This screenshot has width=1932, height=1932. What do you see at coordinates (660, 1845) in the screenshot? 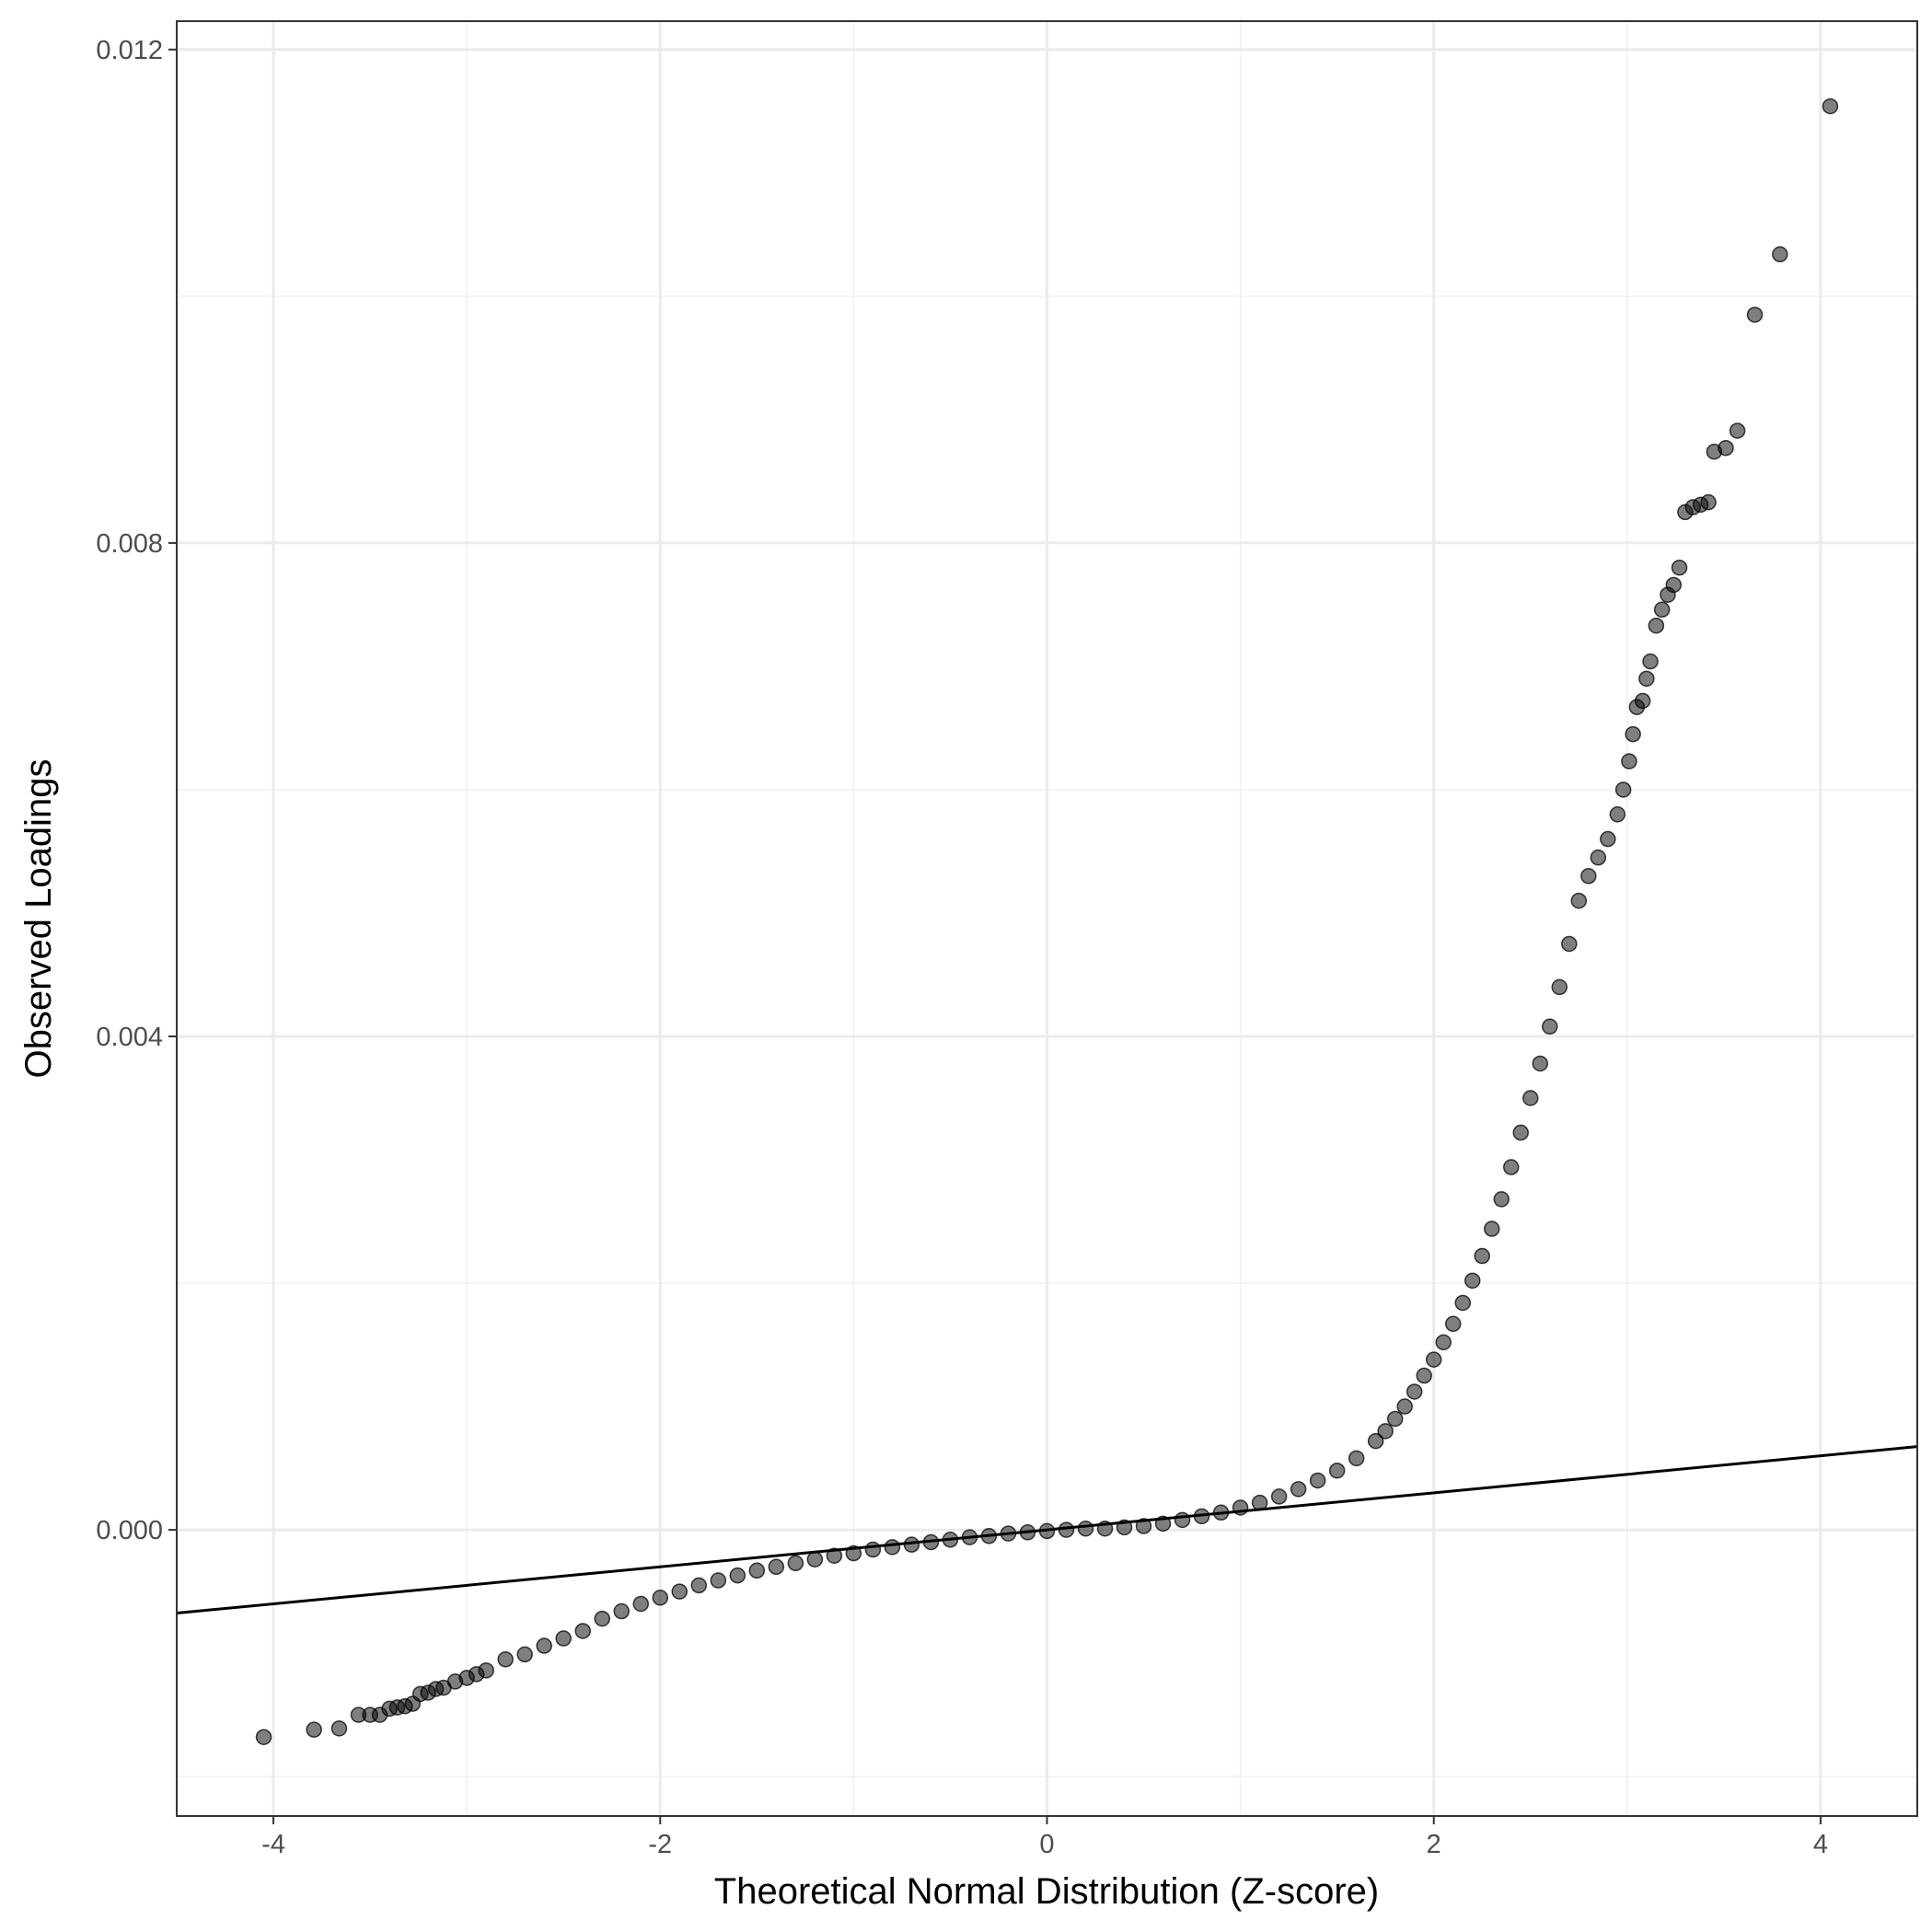
I see `x-tick-label: -2` at bounding box center [660, 1845].